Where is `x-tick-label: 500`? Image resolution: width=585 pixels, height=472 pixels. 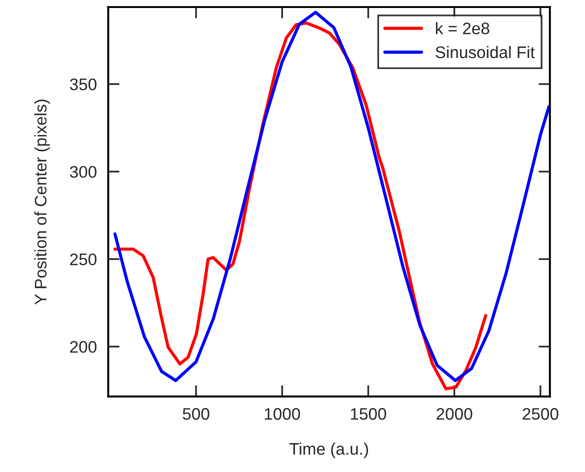 x-tick-label: 500 is located at coordinates (196, 414).